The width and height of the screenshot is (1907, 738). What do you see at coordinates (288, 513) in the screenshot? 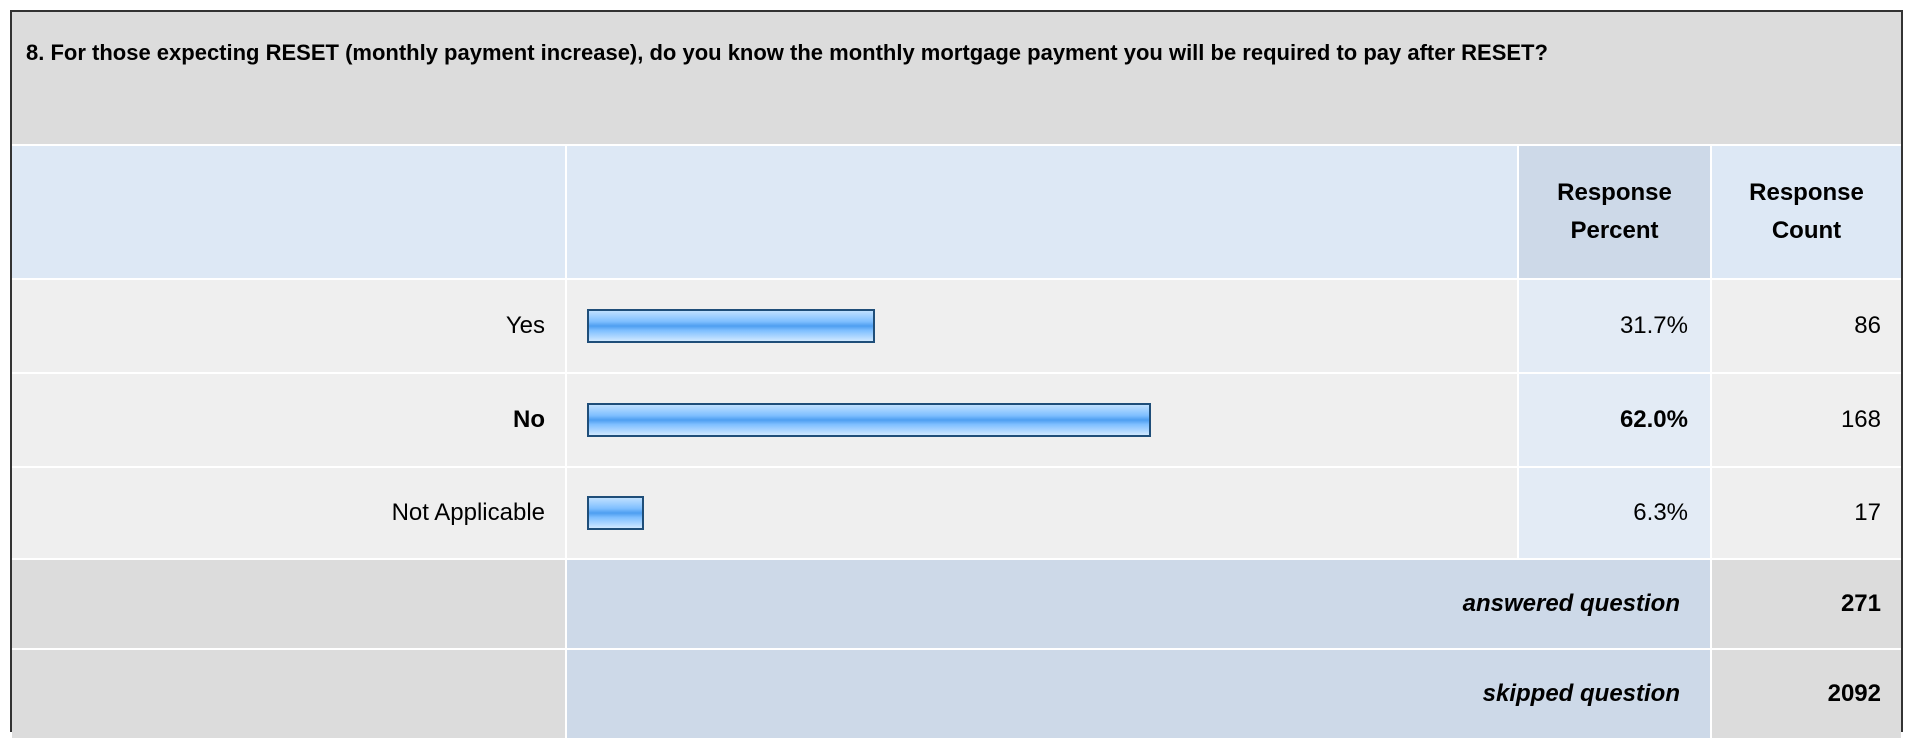
I see `answer-label: Not Applicable` at bounding box center [288, 513].